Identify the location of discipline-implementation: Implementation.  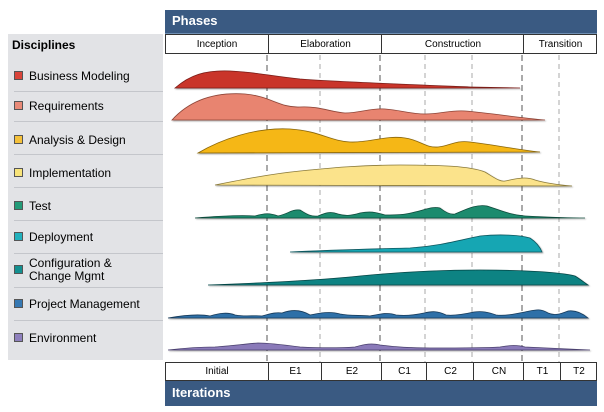
(85, 171).